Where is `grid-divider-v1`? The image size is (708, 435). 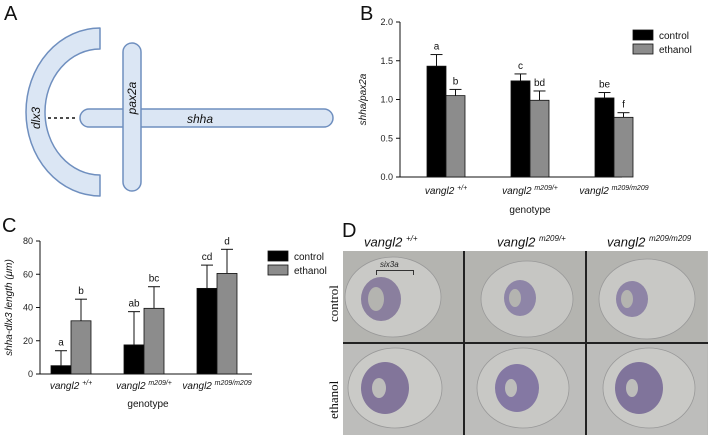 grid-divider-v1 is located at coordinates (464, 343).